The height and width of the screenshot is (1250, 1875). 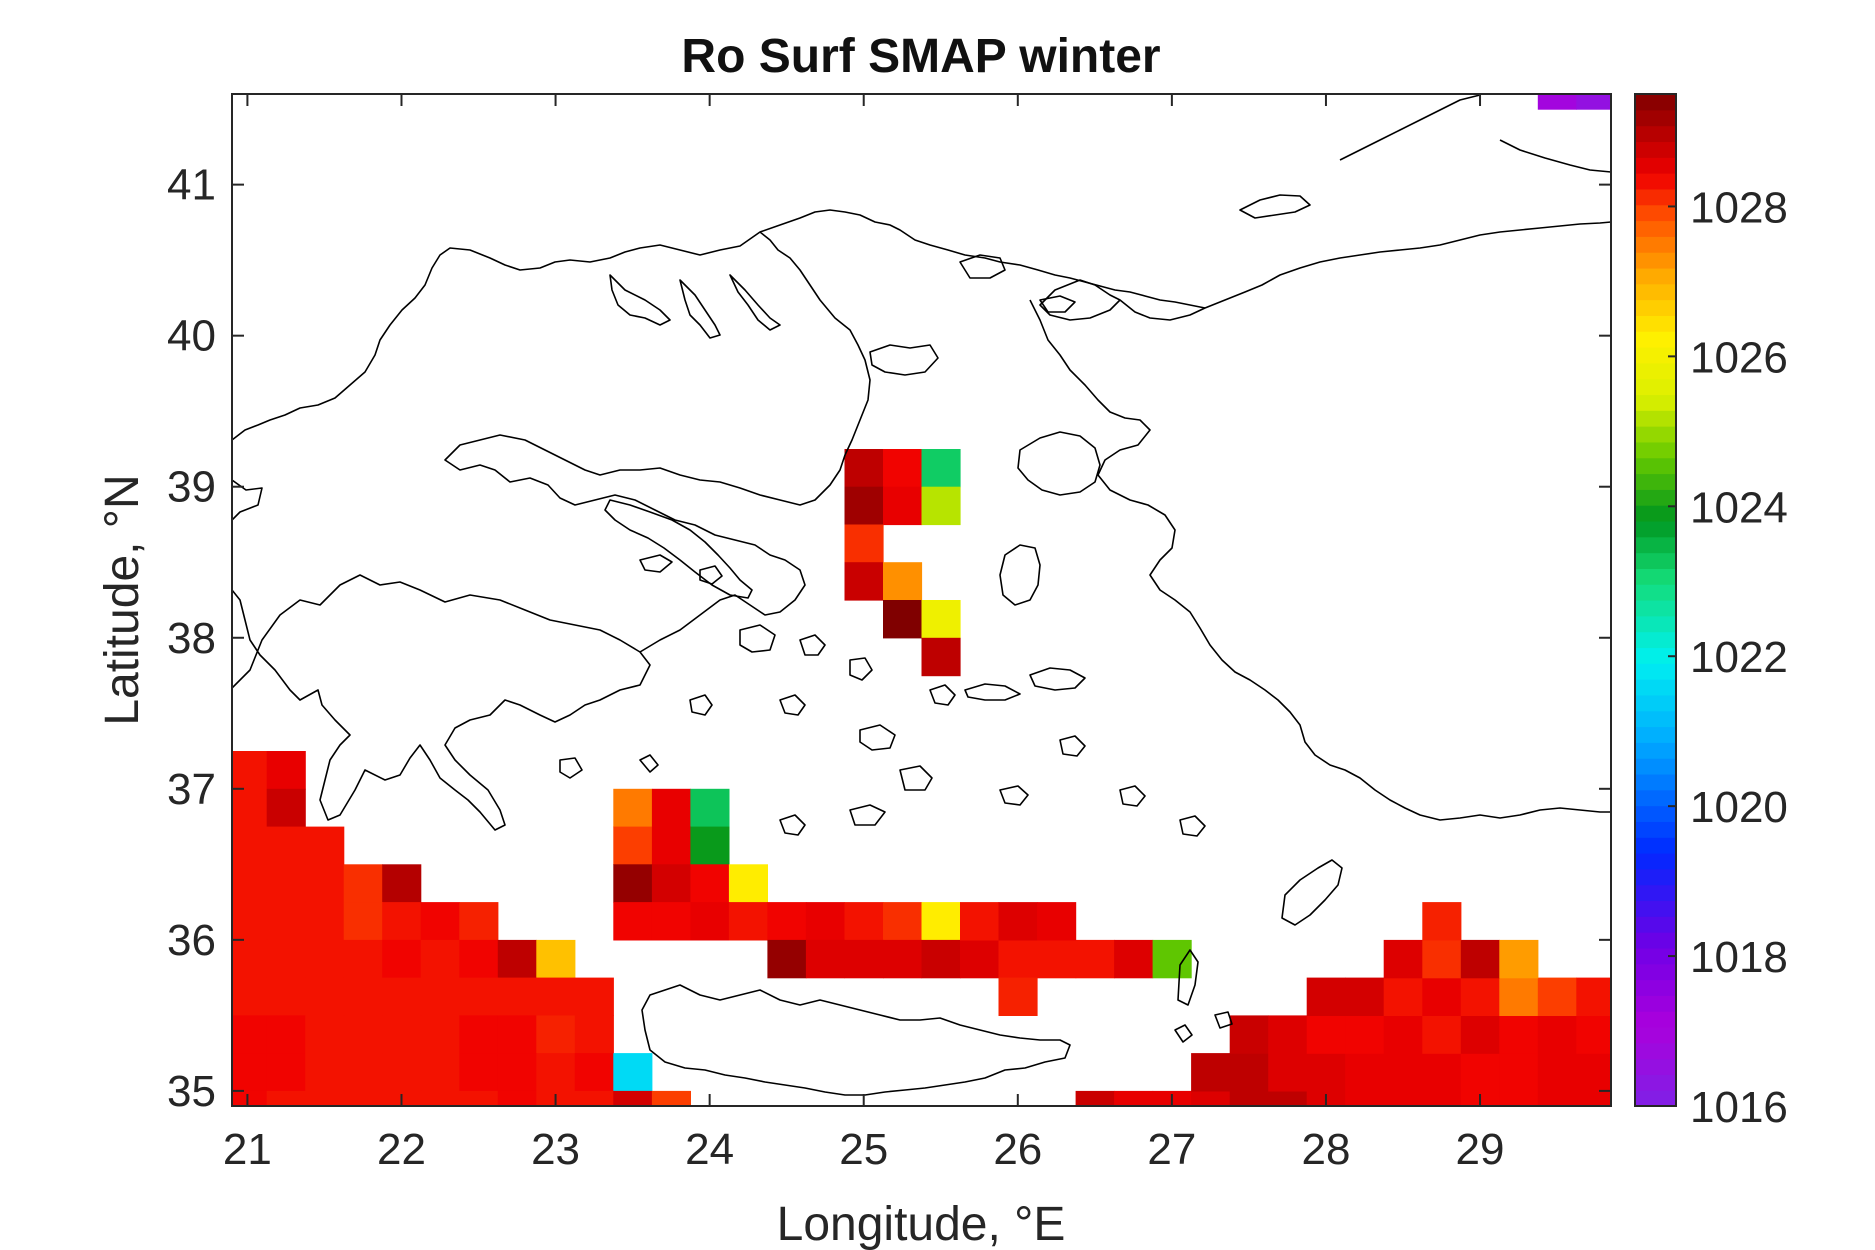 I want to click on colorbar-tick-label: 1016, so click(x=1739, y=1107).